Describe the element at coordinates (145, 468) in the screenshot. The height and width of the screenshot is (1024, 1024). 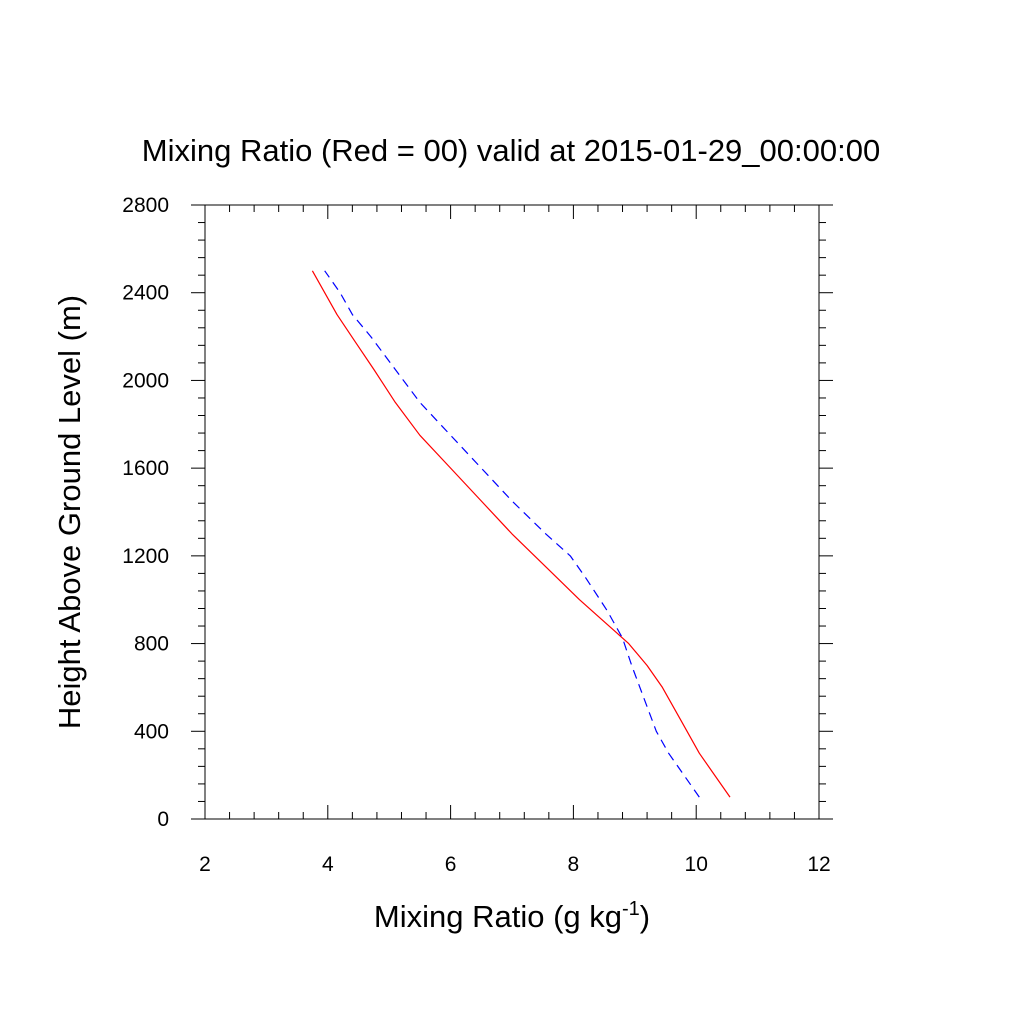
I see `y-tick-label: 1600` at that location.